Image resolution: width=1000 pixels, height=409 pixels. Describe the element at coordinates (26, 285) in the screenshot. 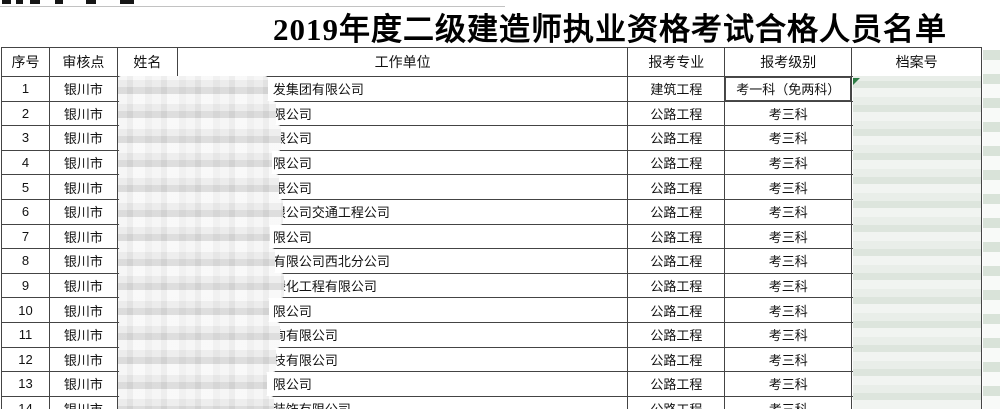

I see `cell-serial: 9` at that location.